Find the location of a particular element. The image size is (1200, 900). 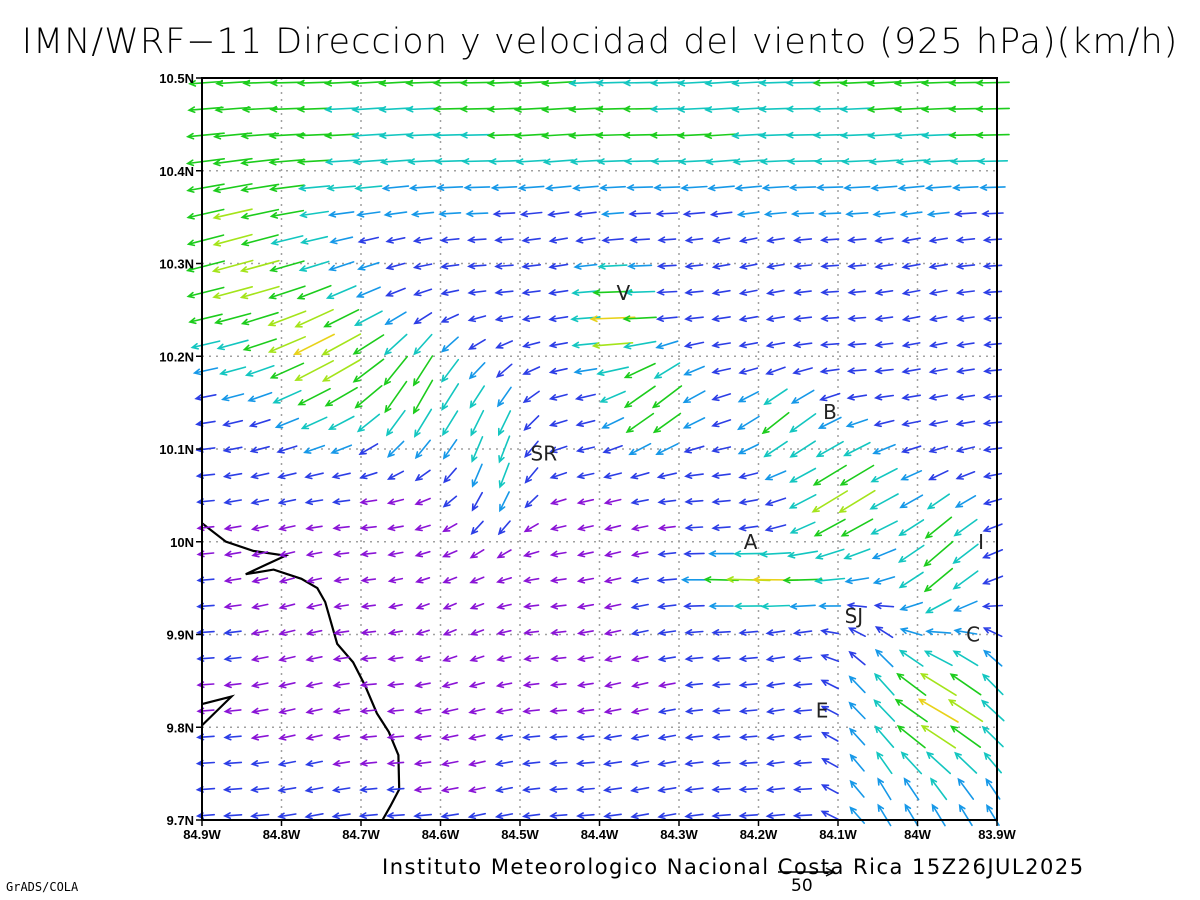

x-tick-label: 84W is located at coordinates (917, 834).